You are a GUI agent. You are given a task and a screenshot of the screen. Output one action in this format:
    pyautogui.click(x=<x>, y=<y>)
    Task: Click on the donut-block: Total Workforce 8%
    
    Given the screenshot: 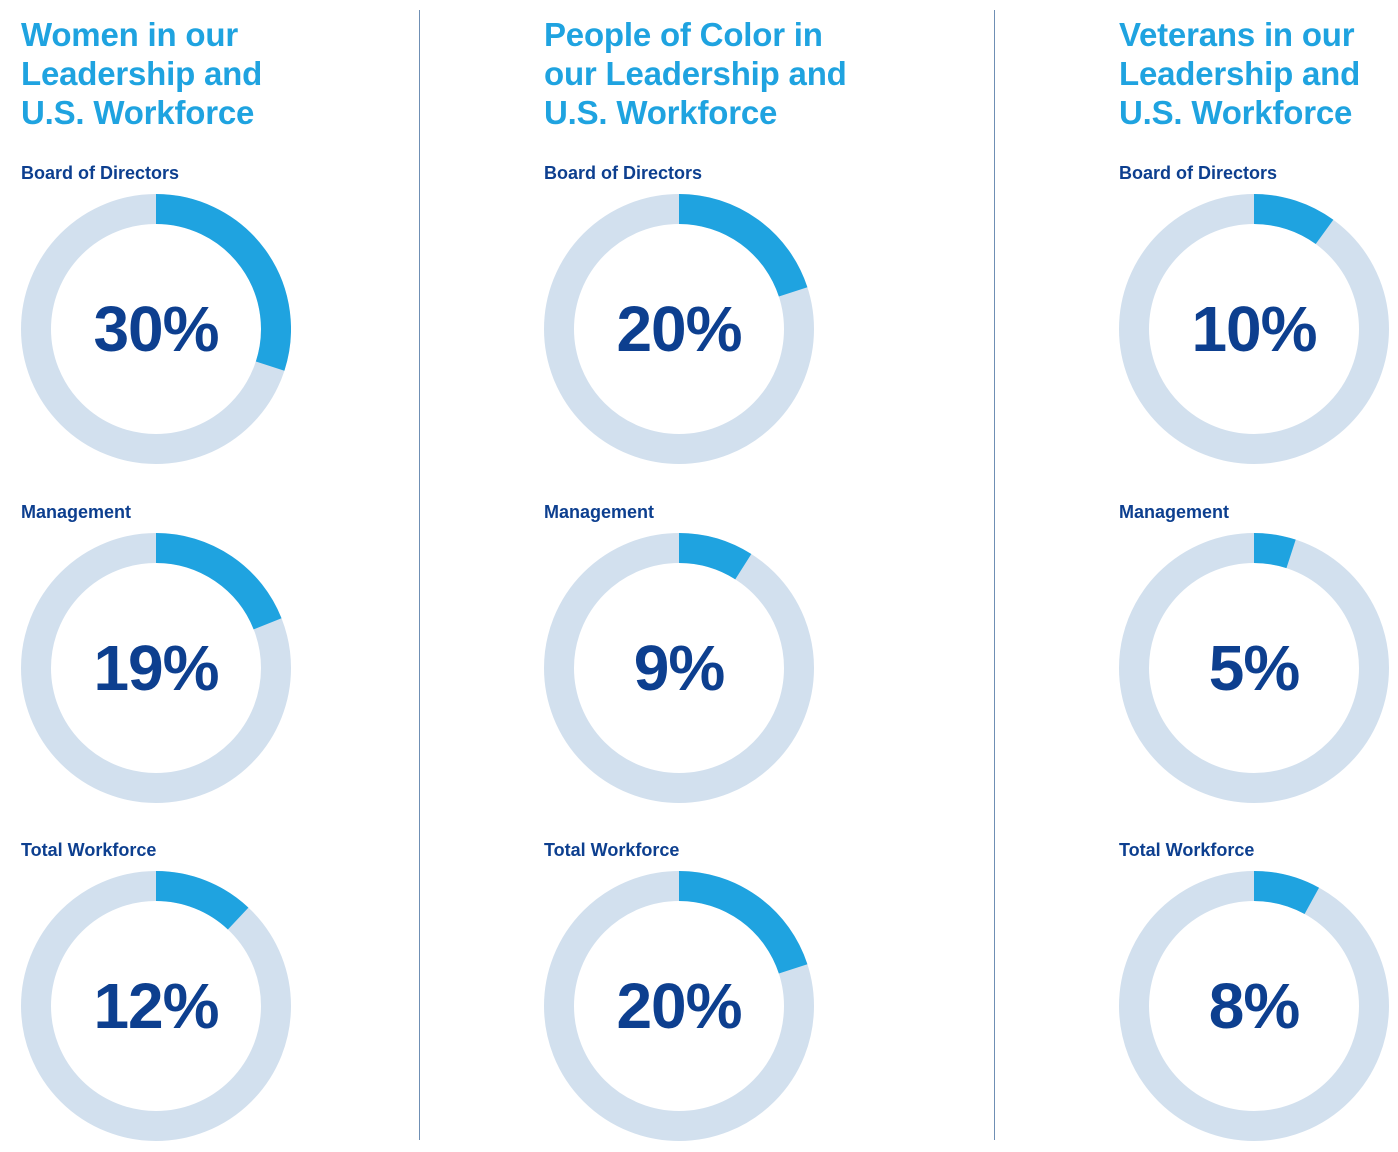 What is the action you would take?
    pyautogui.click(x=1258, y=990)
    